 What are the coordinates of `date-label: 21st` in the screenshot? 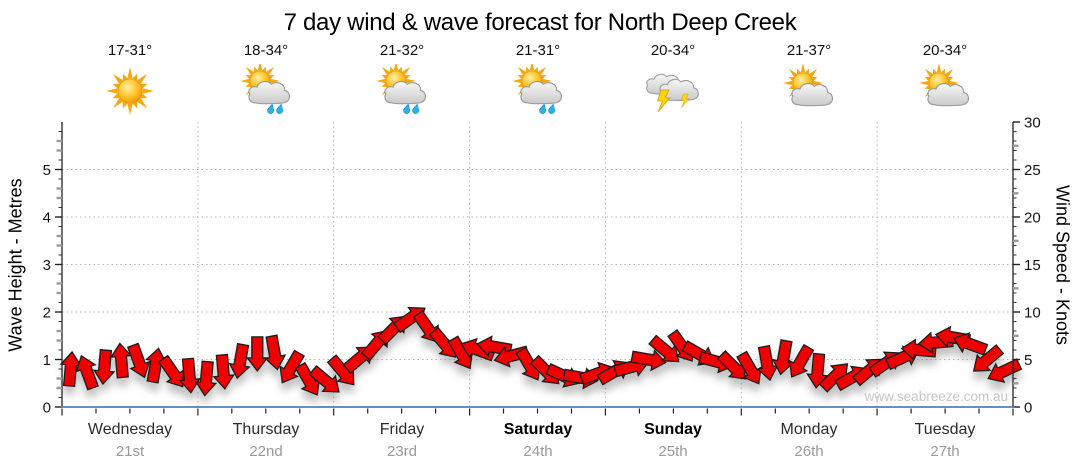 It's located at (130, 451).